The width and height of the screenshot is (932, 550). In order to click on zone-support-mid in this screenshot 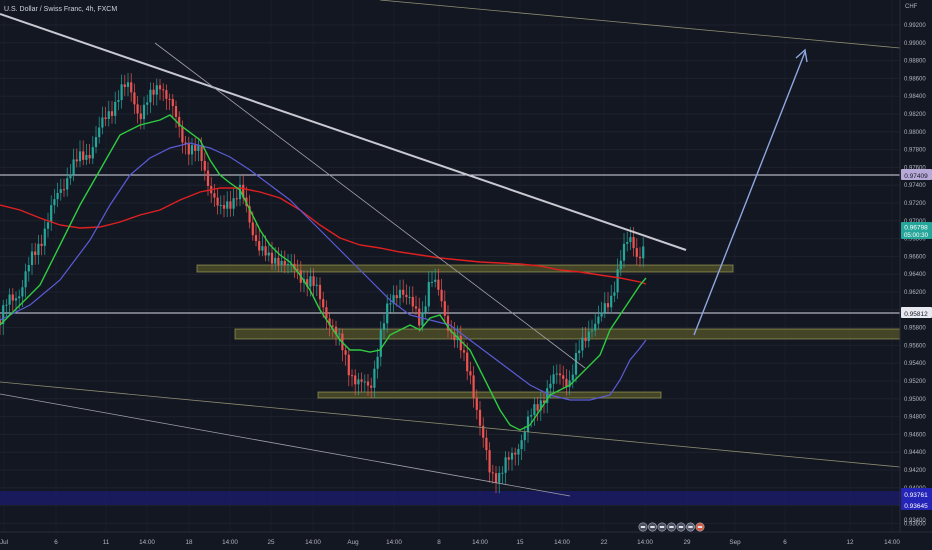, I will do `click(567, 334)`.